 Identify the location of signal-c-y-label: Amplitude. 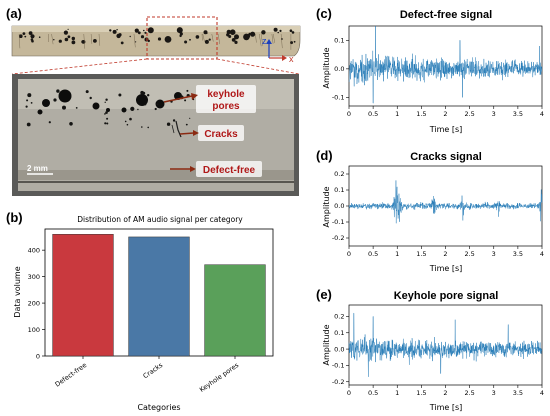
(326, 67).